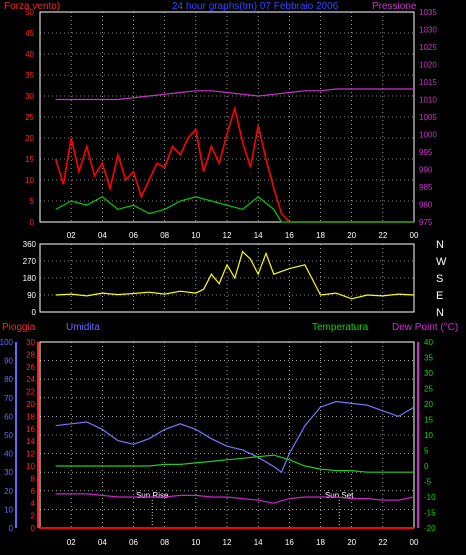  I want to click on direction-axis-tick: 90, so click(31, 295).